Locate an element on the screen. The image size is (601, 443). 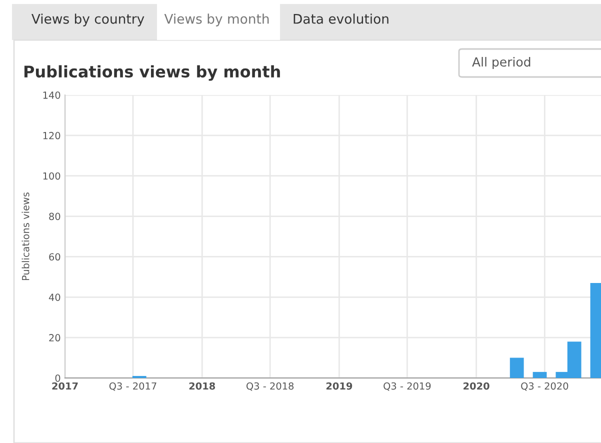
text: Views by month is located at coordinates (216, 20).